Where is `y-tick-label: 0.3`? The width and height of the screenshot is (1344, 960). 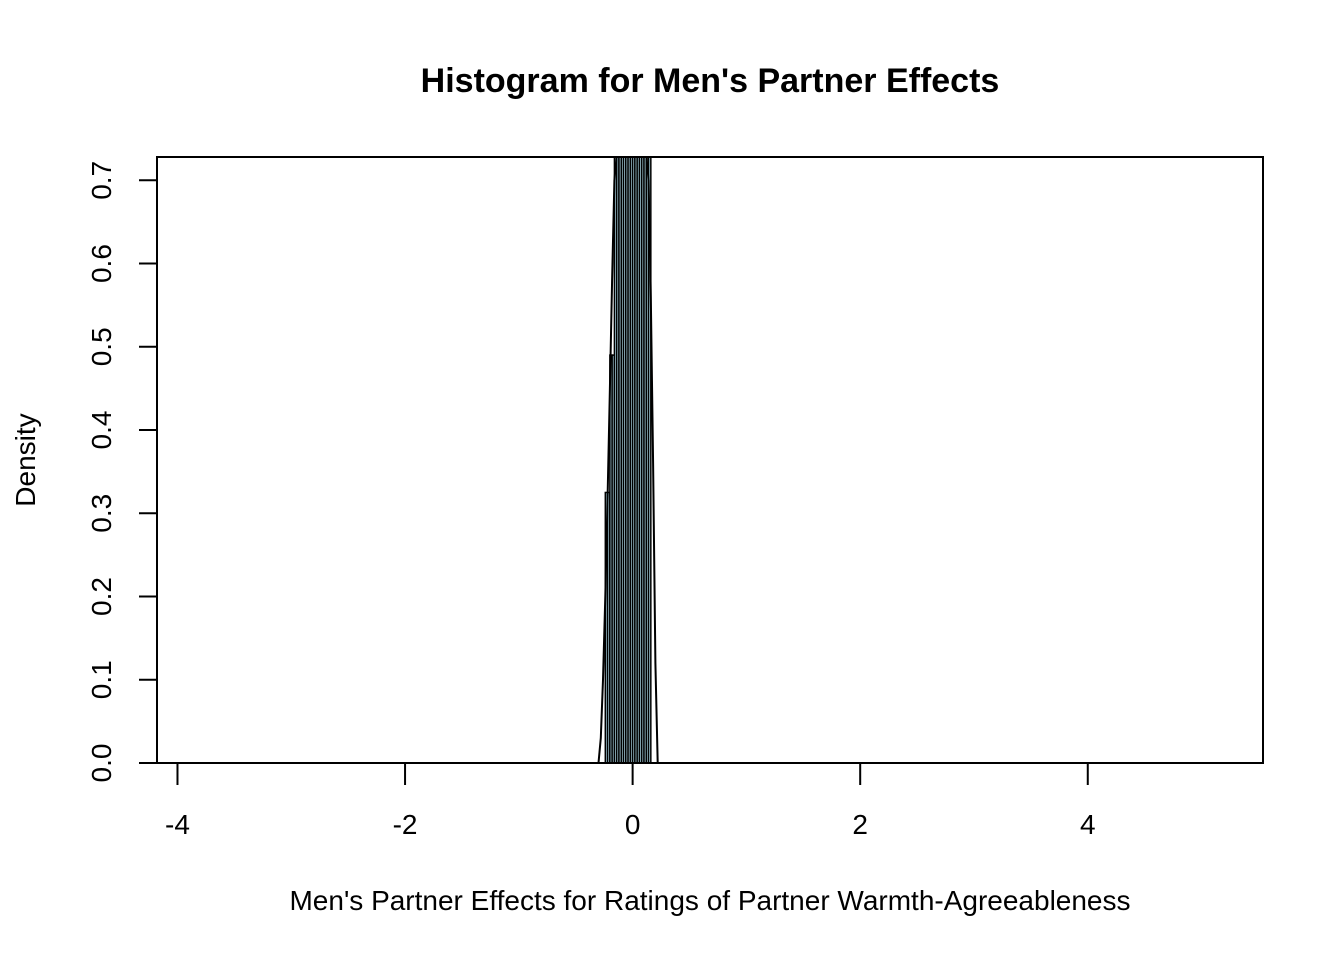 y-tick-label: 0.3 is located at coordinates (101, 513).